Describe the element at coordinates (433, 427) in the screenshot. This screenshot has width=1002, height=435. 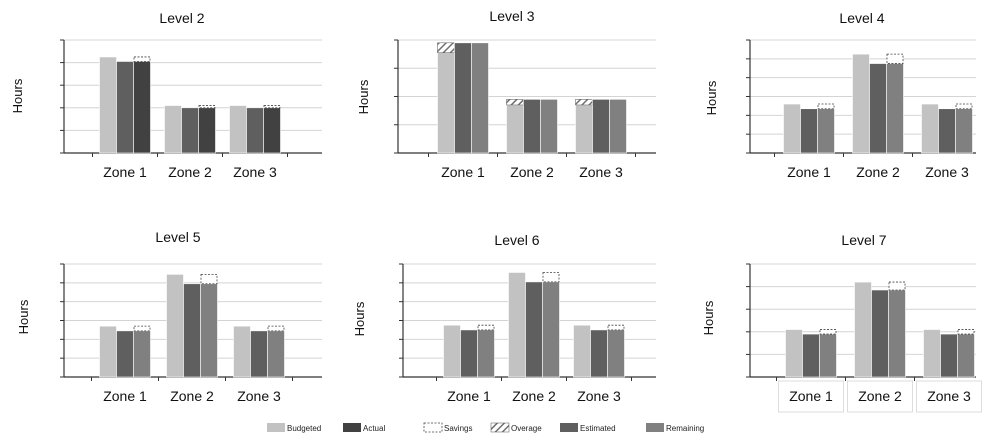
I see `legend-swatch-savings` at that location.